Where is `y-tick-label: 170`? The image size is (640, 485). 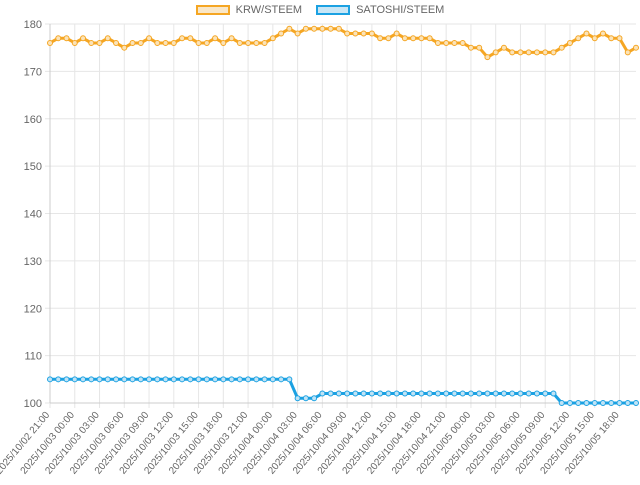
y-tick-label: 170 is located at coordinates (33, 72).